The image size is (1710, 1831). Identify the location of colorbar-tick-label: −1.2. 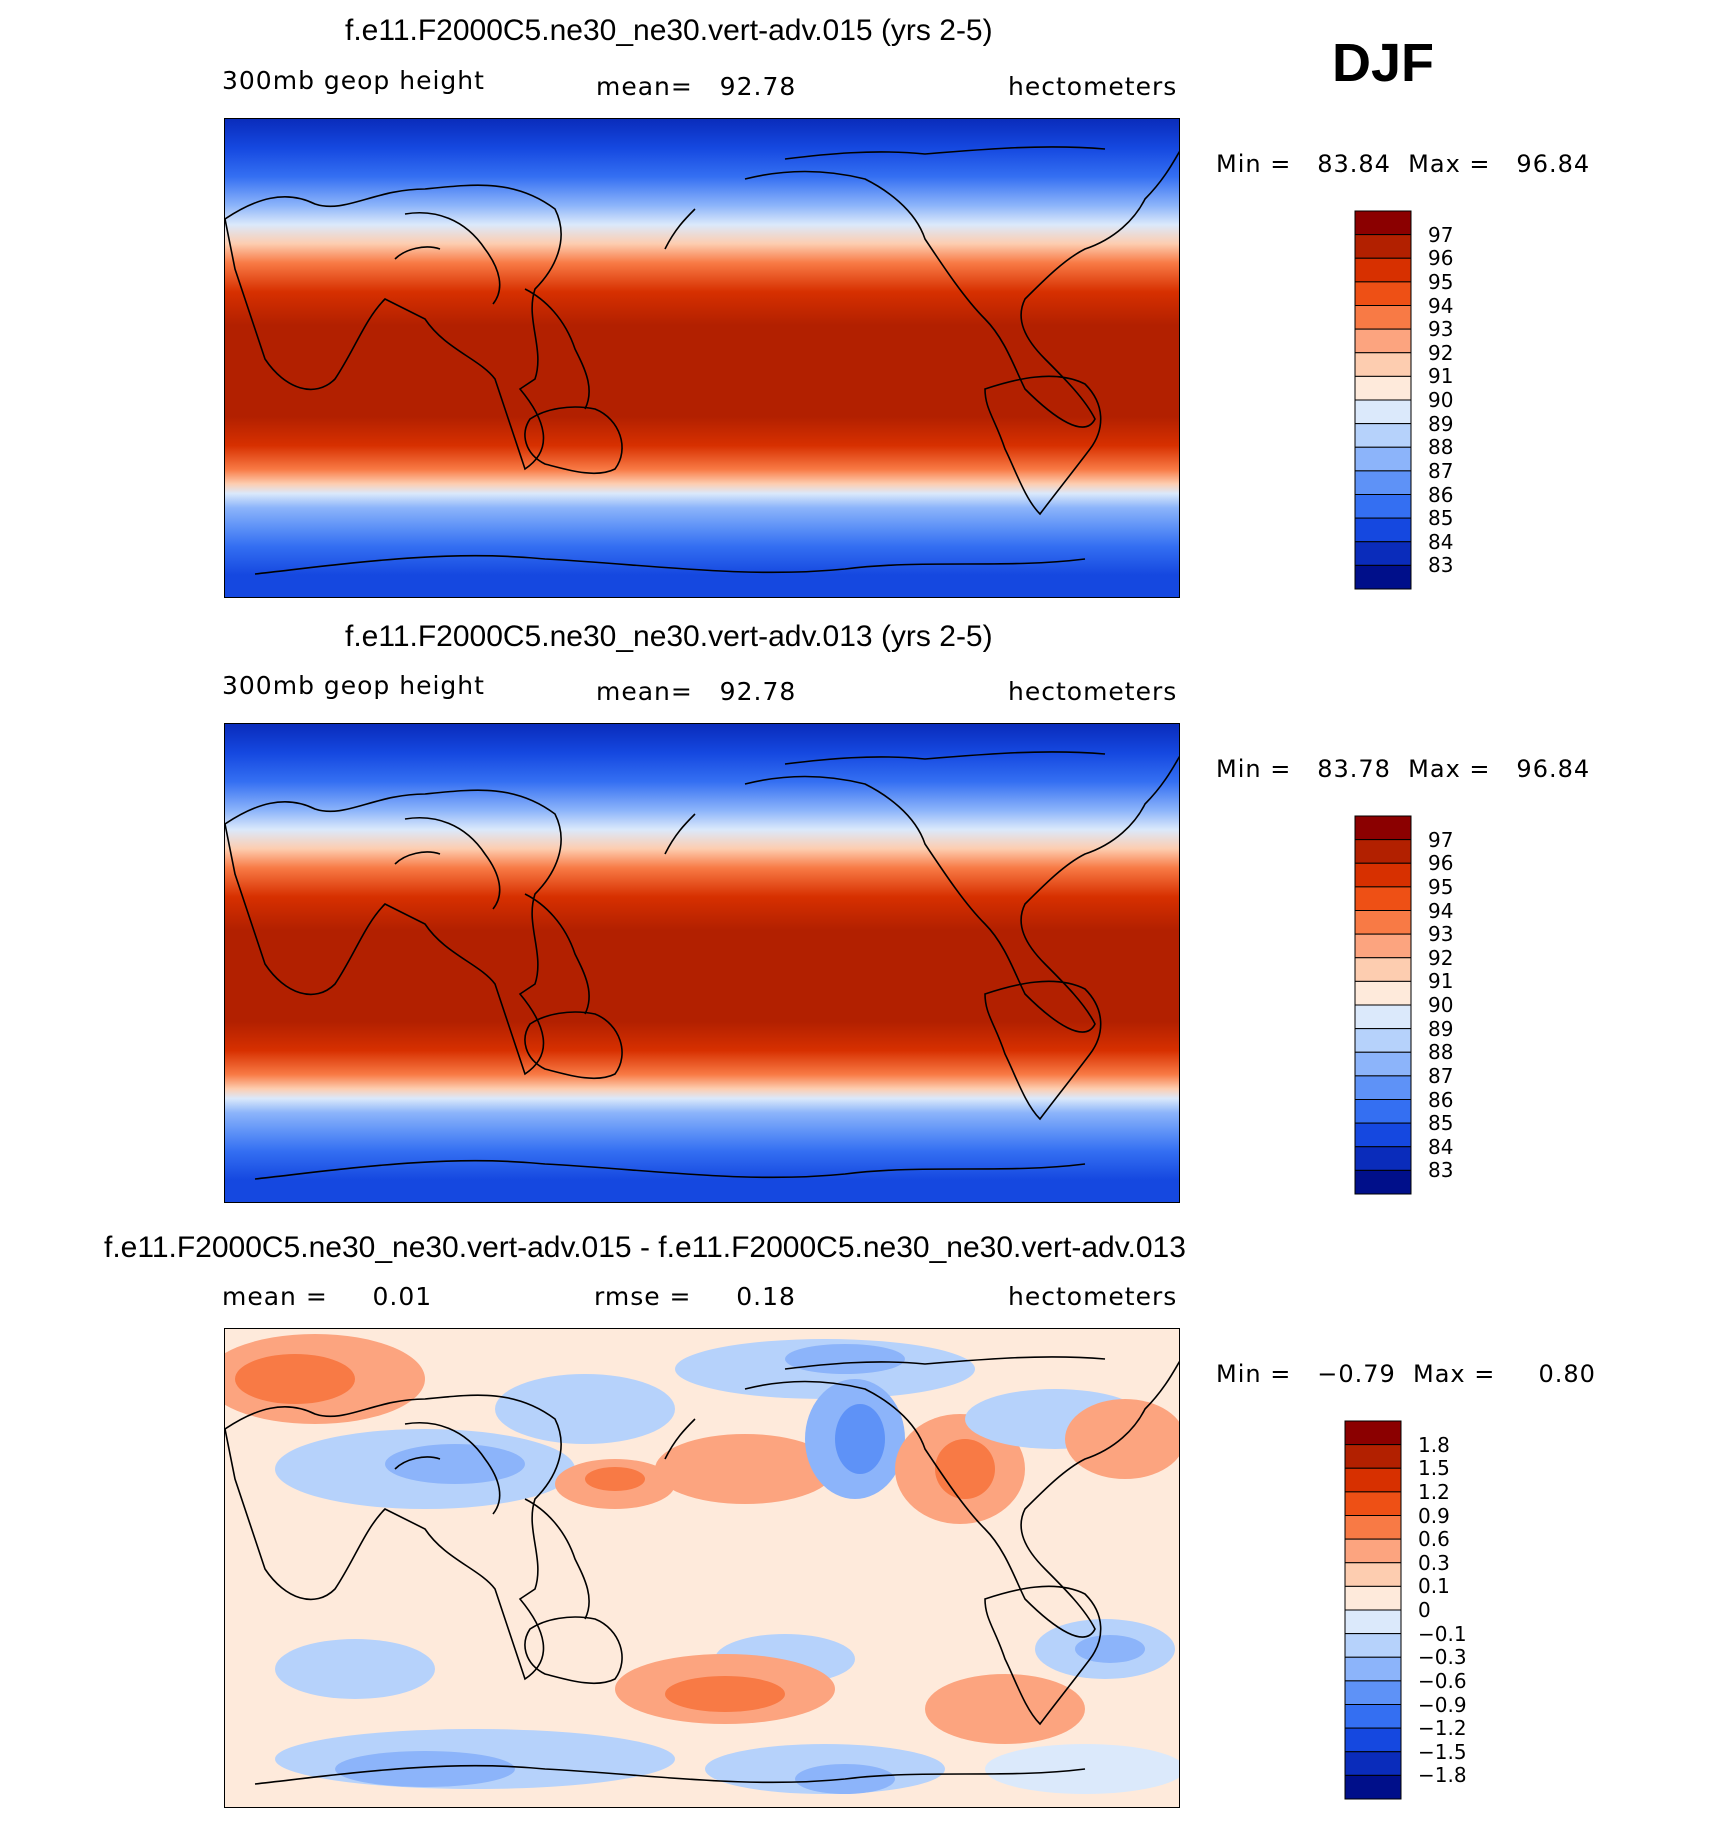
(1442, 1728).